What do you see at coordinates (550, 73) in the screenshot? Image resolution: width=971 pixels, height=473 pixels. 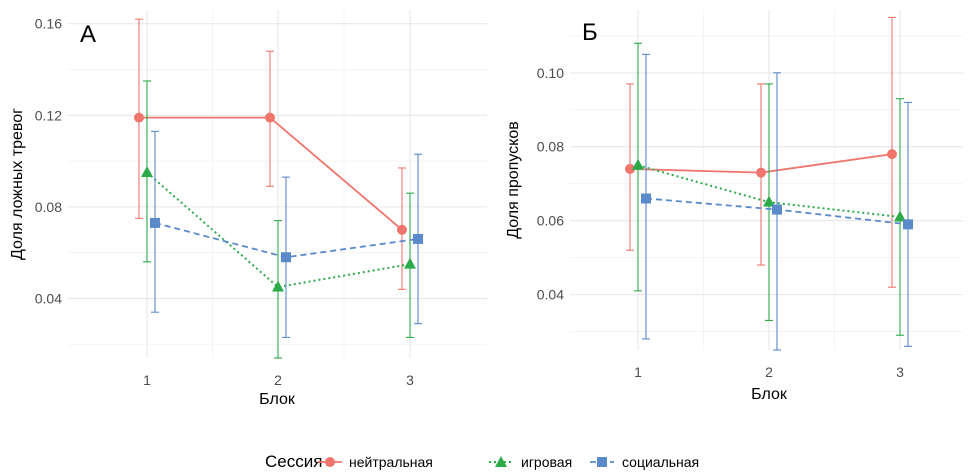 I see `y-tick-label: 0.10` at bounding box center [550, 73].